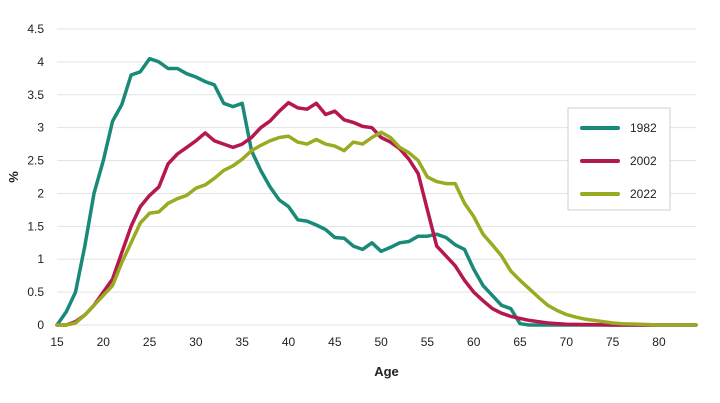 The image size is (720, 403). What do you see at coordinates (428, 342) in the screenshot?
I see `x-tick-label: 55` at bounding box center [428, 342].